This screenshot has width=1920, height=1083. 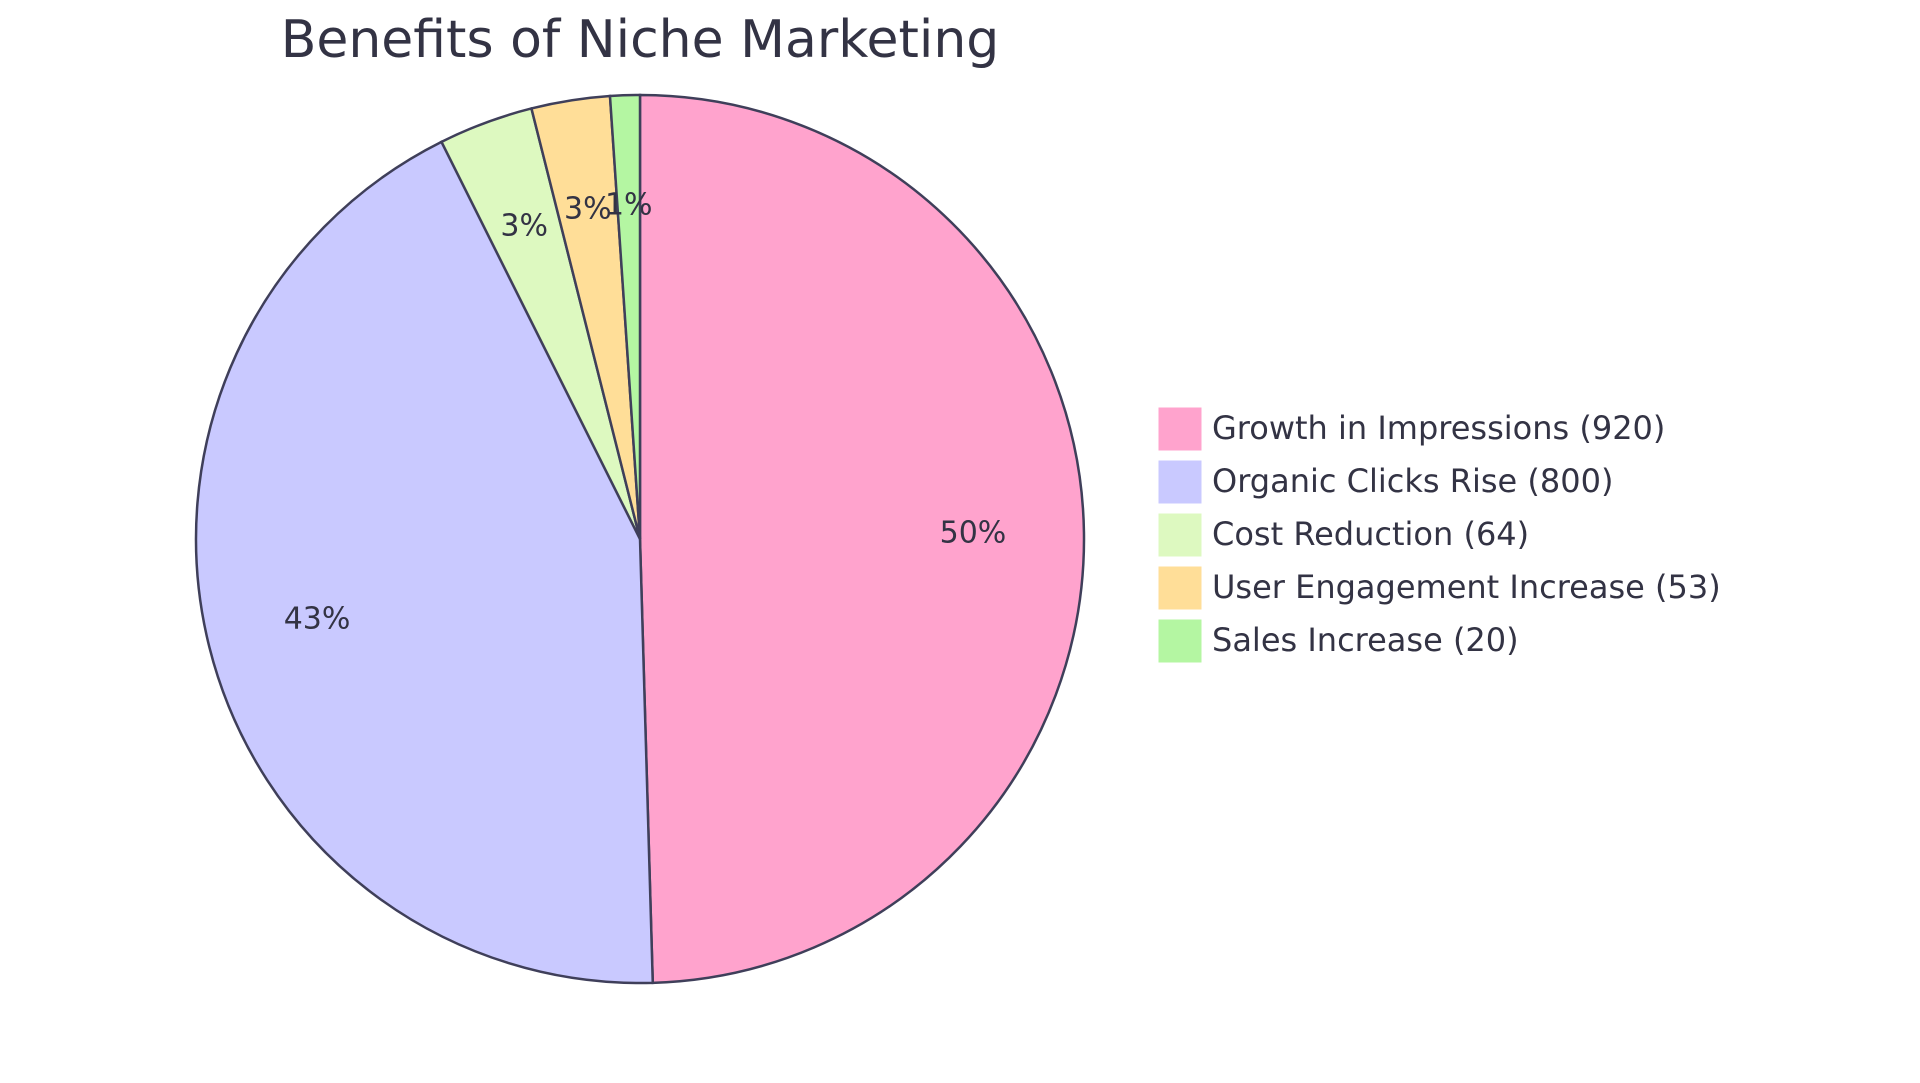 I want to click on legend-label: Organic Clicks Rise (800), so click(x=1412, y=481).